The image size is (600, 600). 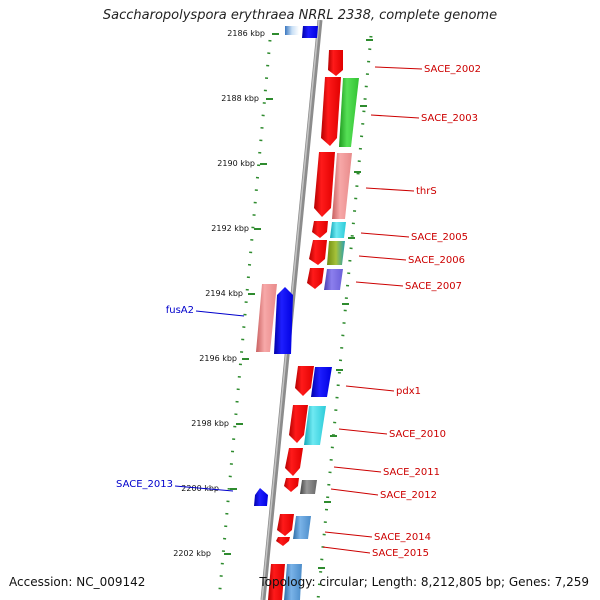 What do you see at coordinates (400, 553) in the screenshot?
I see `gene-label: SACE_2015` at bounding box center [400, 553].